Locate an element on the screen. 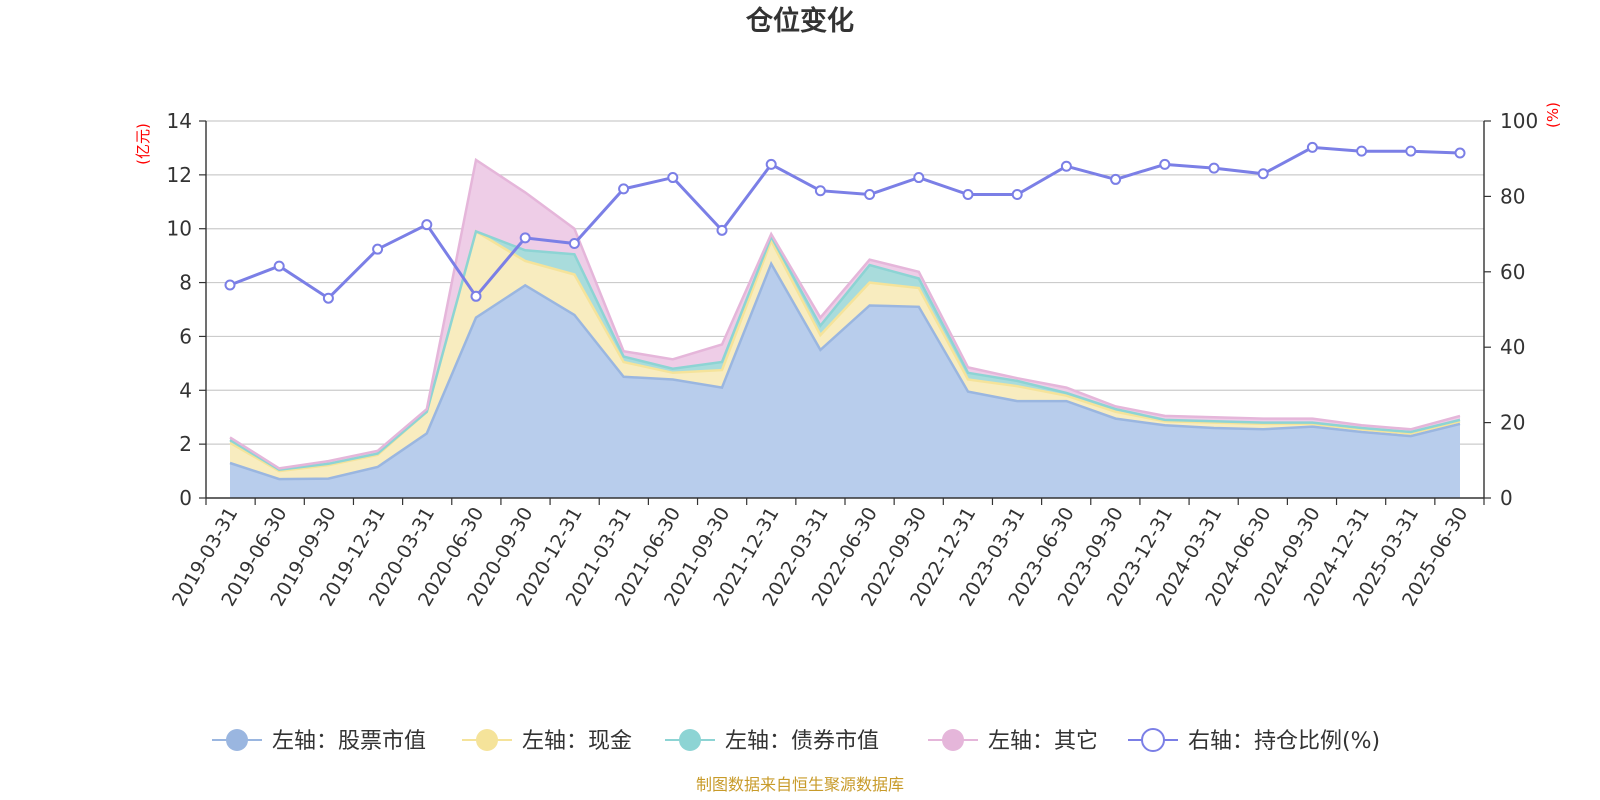 This screenshot has height=800, width=1600. legend-label-2: 左轴：债券市值 is located at coordinates (802, 741).